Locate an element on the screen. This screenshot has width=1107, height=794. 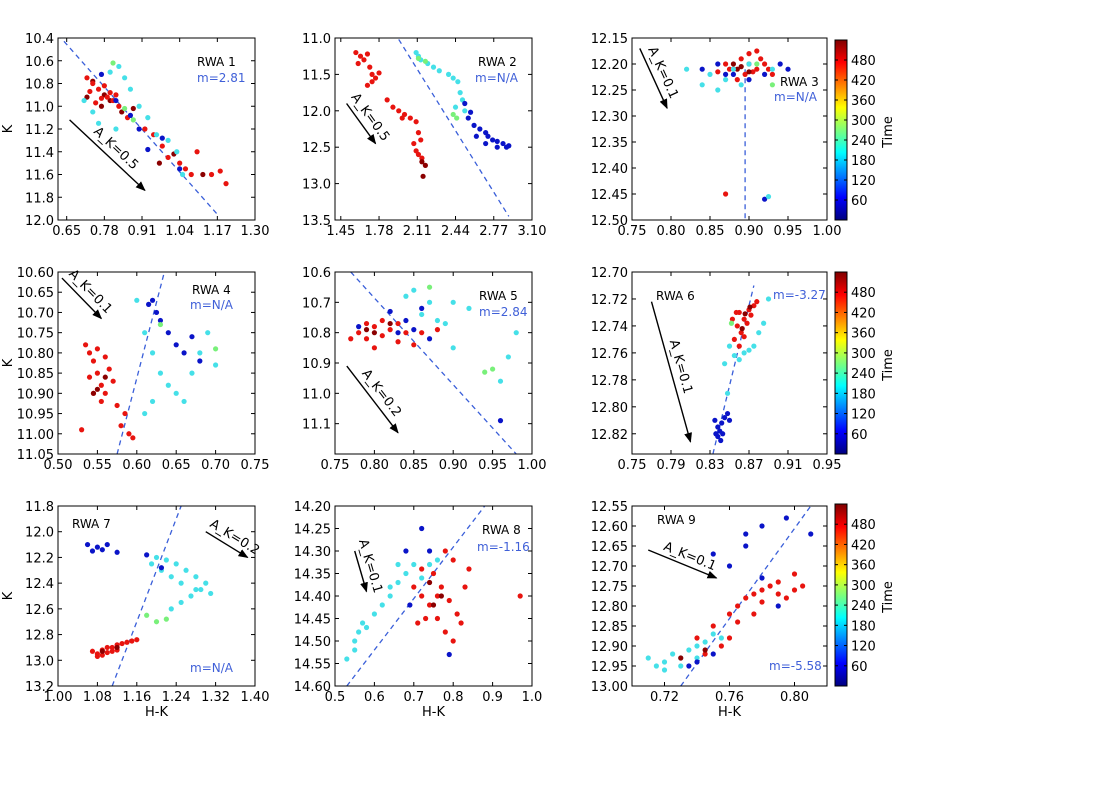
y-tick-label: 13.5 is located at coordinates (316, 221).